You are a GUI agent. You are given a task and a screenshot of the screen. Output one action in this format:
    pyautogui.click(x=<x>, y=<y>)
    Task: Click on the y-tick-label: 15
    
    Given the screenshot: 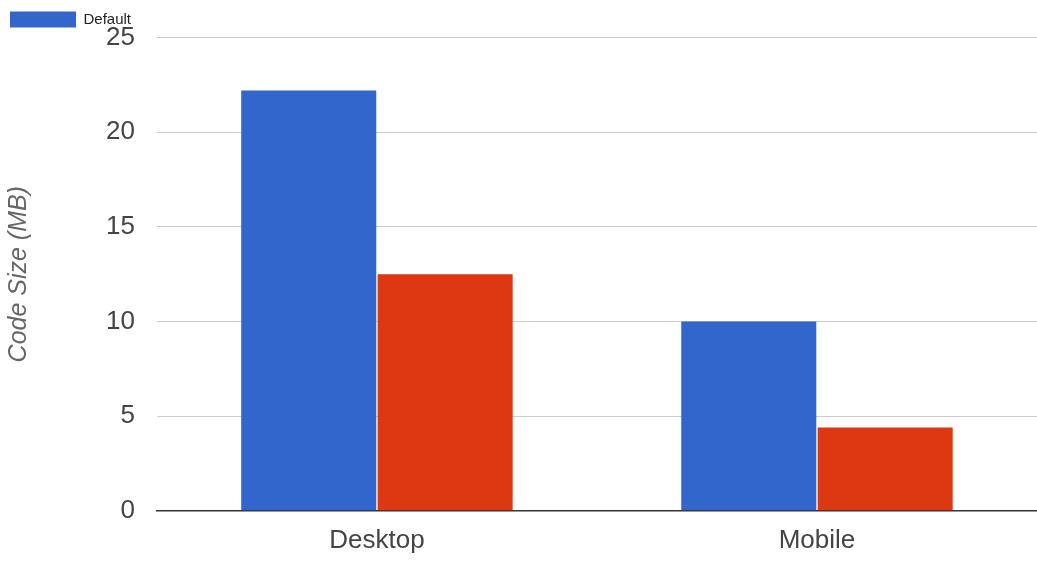 What is the action you would take?
    pyautogui.click(x=120, y=225)
    